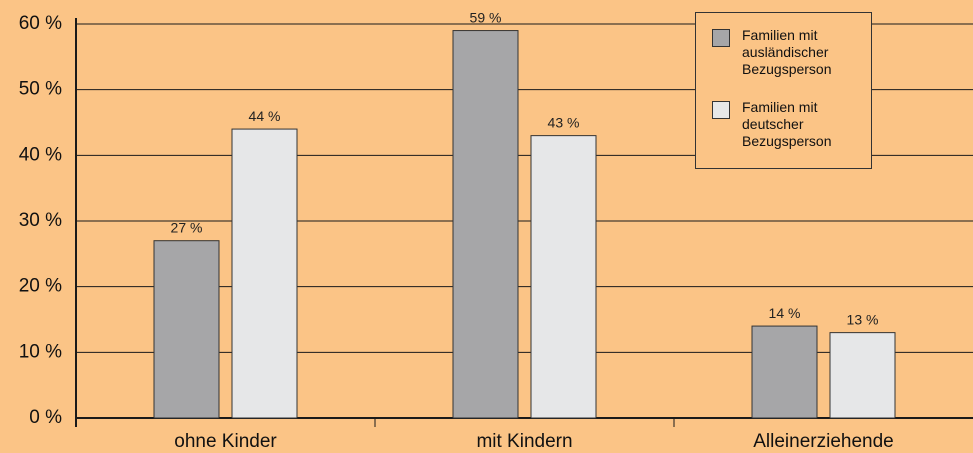  I want to click on y-tick-label: 60 %, so click(40, 23).